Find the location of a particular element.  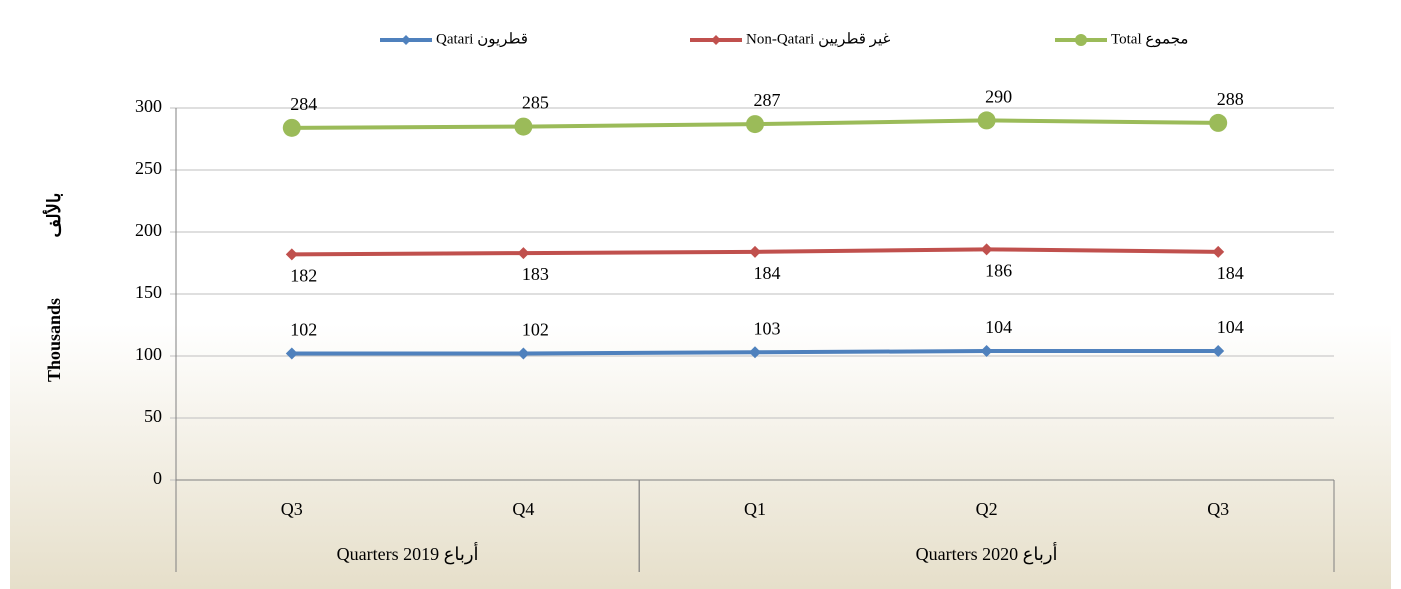

x-tick-label: Q4 is located at coordinates (523, 509).